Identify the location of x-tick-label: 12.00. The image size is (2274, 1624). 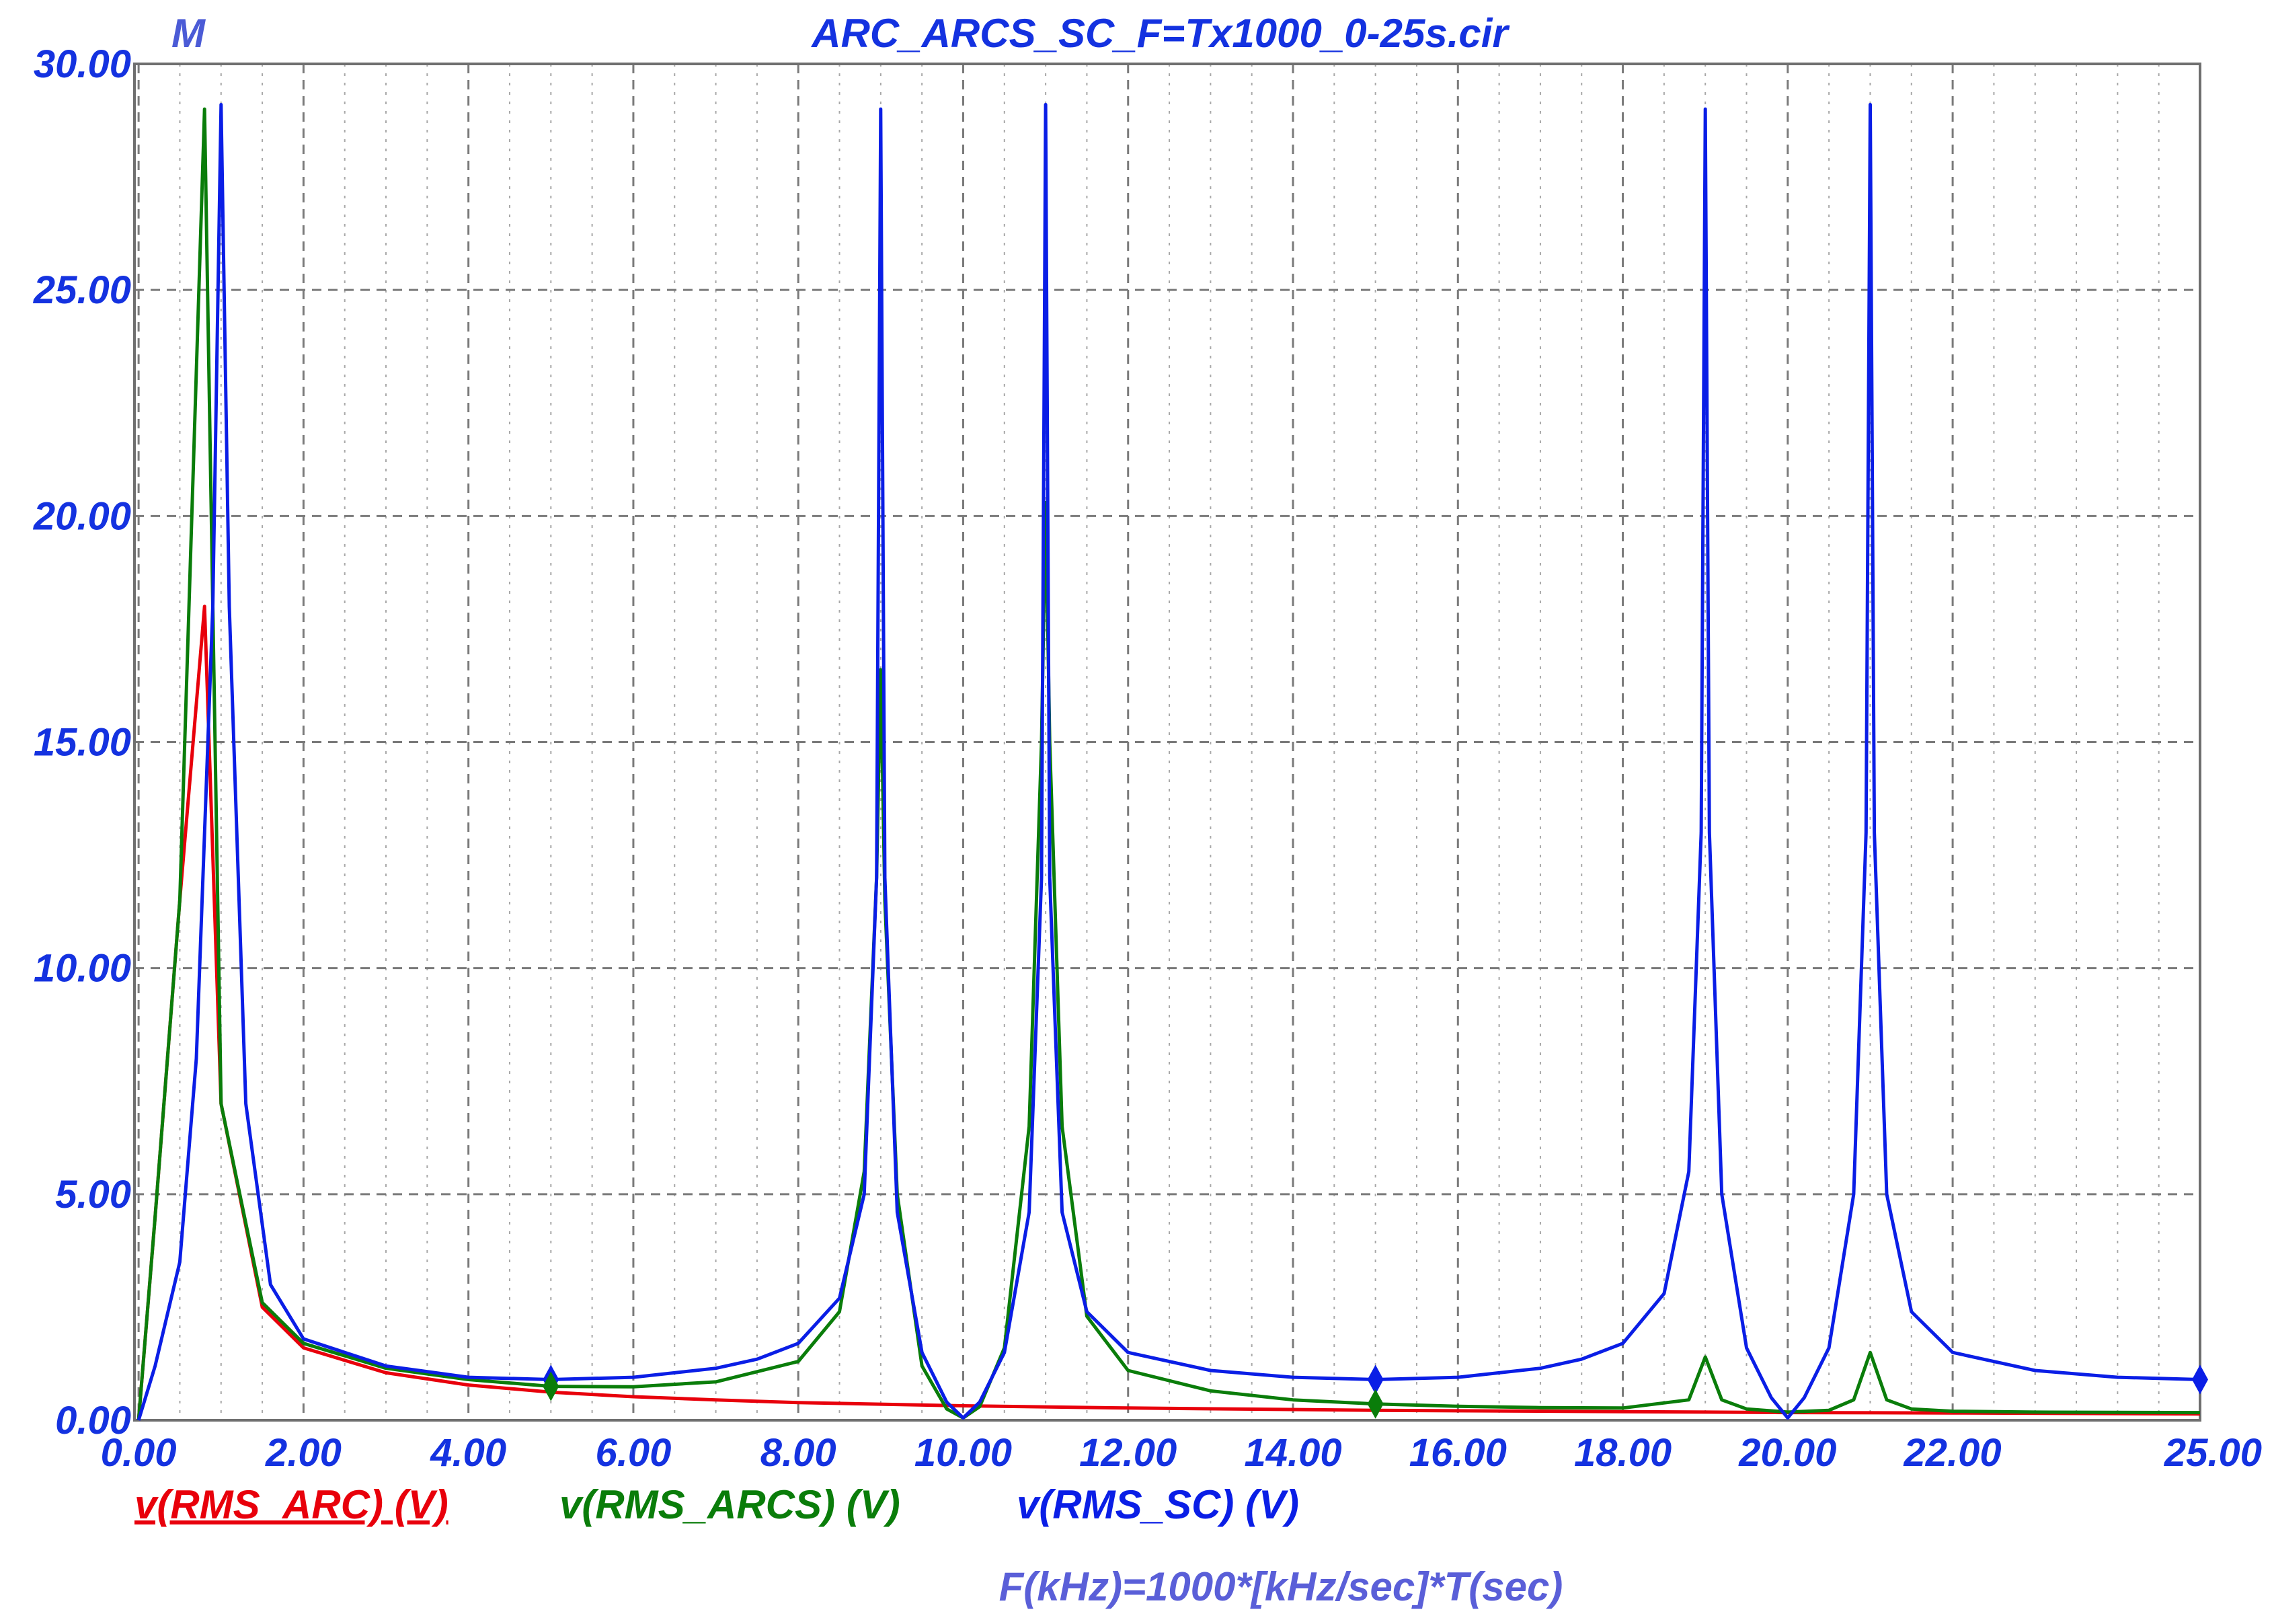
(1128, 1453).